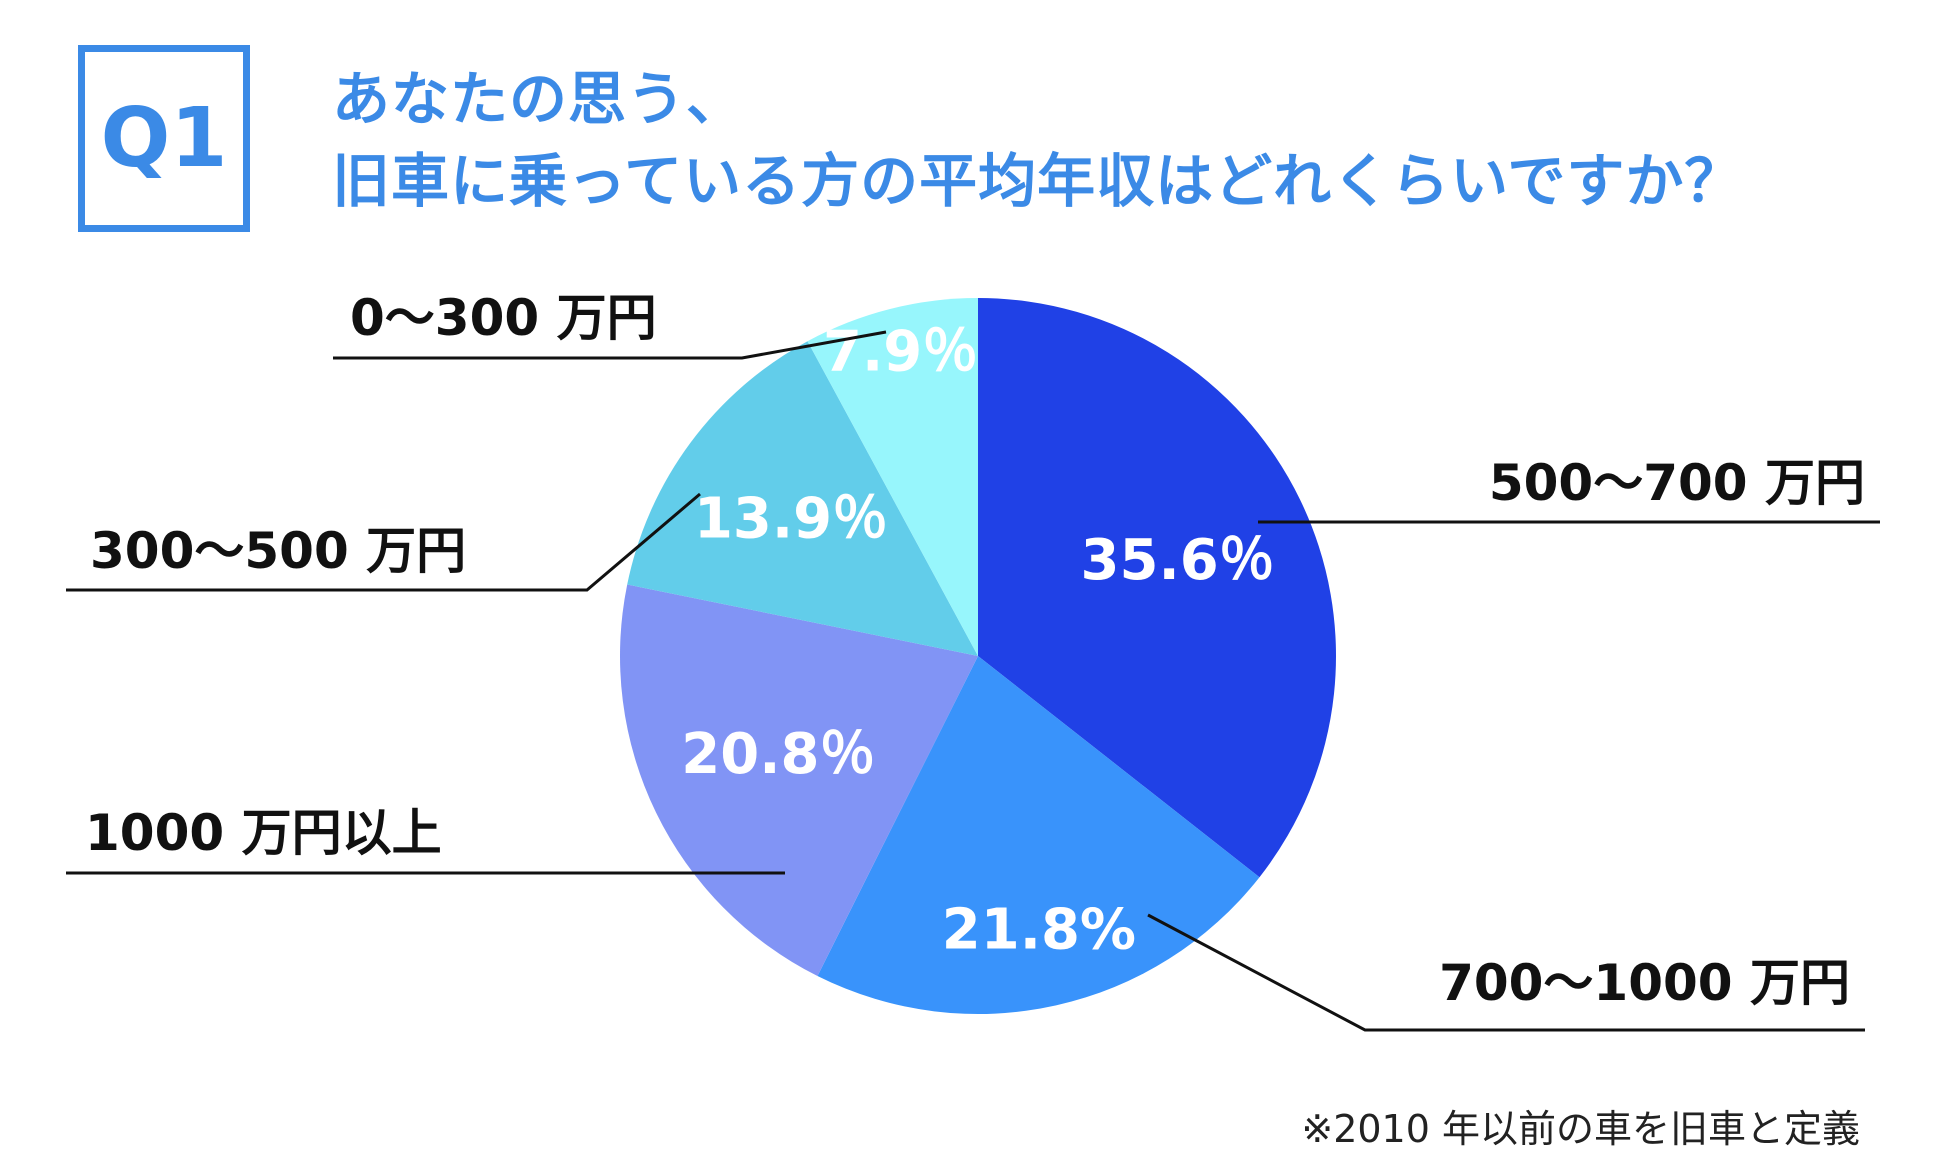 This screenshot has height=1170, width=1950. What do you see at coordinates (503, 318) in the screenshot?
I see `category-label: 0〜300 万円` at bounding box center [503, 318].